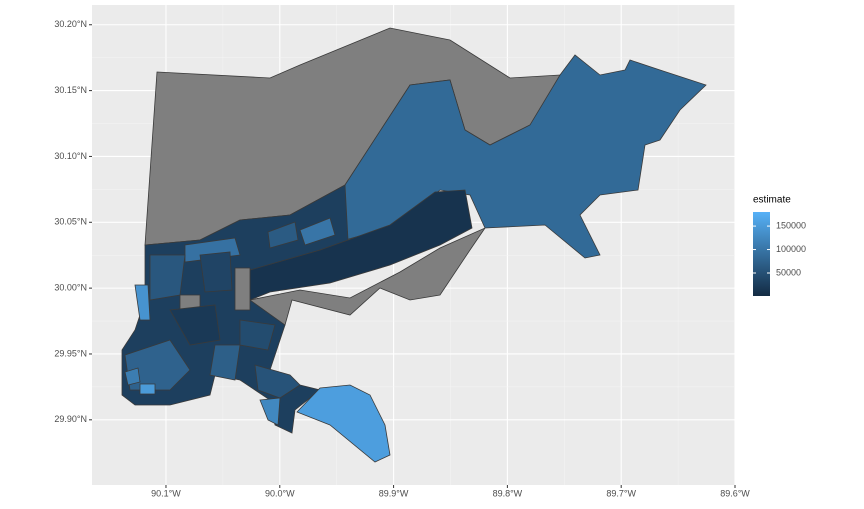  I want to click on y-tick-label: 30.15°N, so click(70, 90).